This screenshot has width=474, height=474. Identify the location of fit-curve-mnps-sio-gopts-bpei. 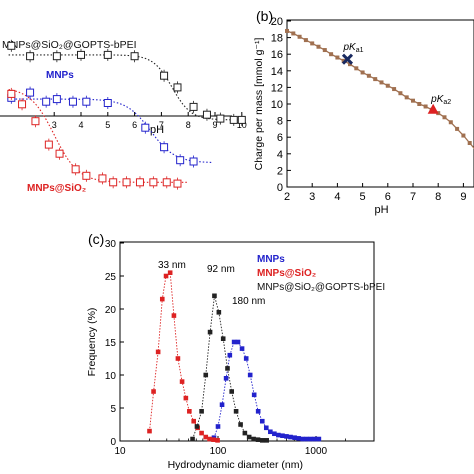
(126, 87).